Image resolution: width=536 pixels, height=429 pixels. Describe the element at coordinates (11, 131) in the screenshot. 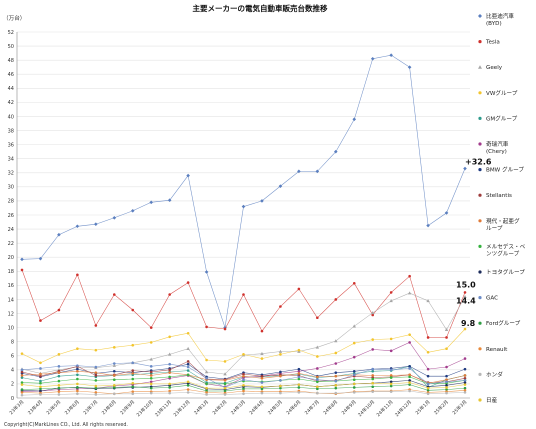

I see `y-tick-label: 38` at that location.